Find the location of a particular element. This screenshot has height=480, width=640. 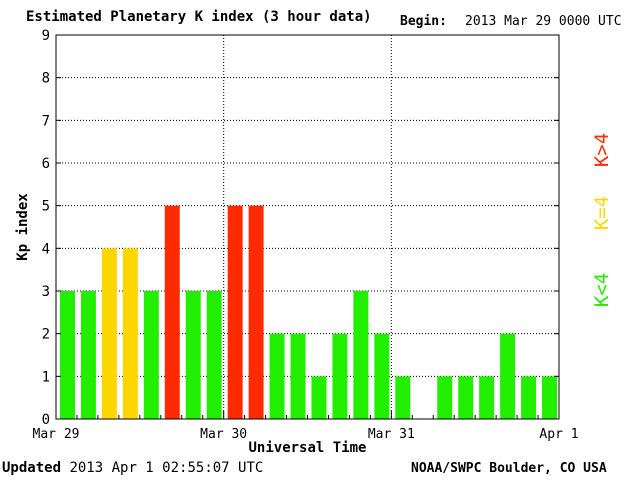

y-tick-label: 5 is located at coordinates (46, 207).